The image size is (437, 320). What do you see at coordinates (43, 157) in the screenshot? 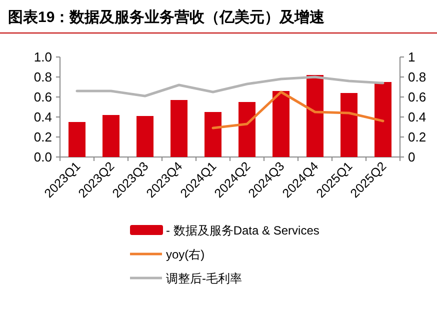
I see `y-tick-label: 0.0` at bounding box center [43, 157].